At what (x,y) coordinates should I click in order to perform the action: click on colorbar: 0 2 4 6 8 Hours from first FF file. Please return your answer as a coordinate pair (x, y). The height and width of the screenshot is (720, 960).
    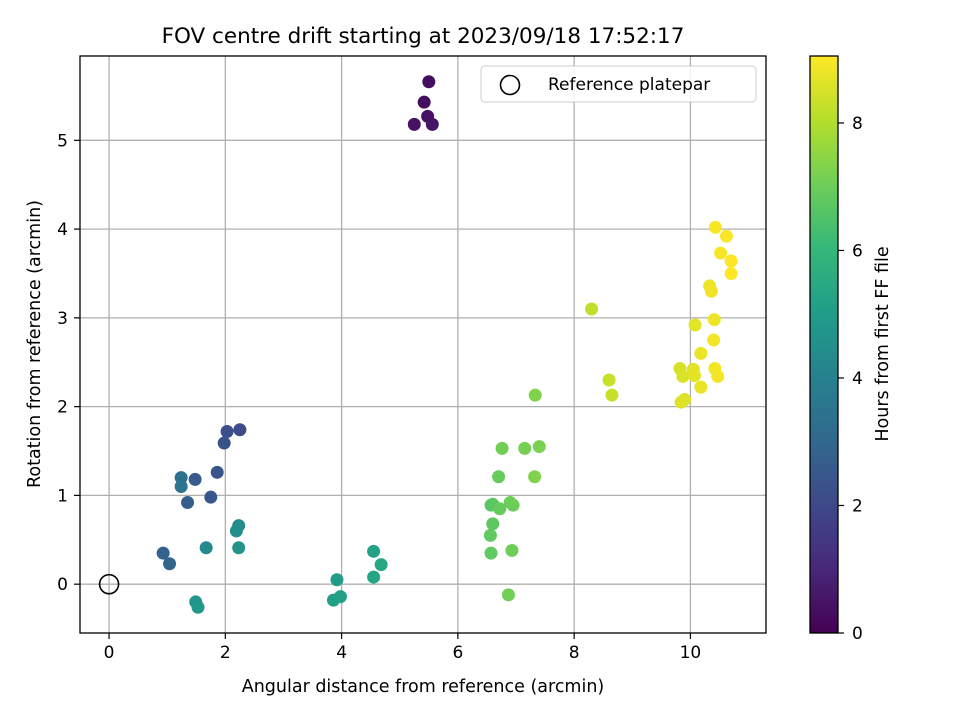
    Looking at the image, I should click on (851, 349).